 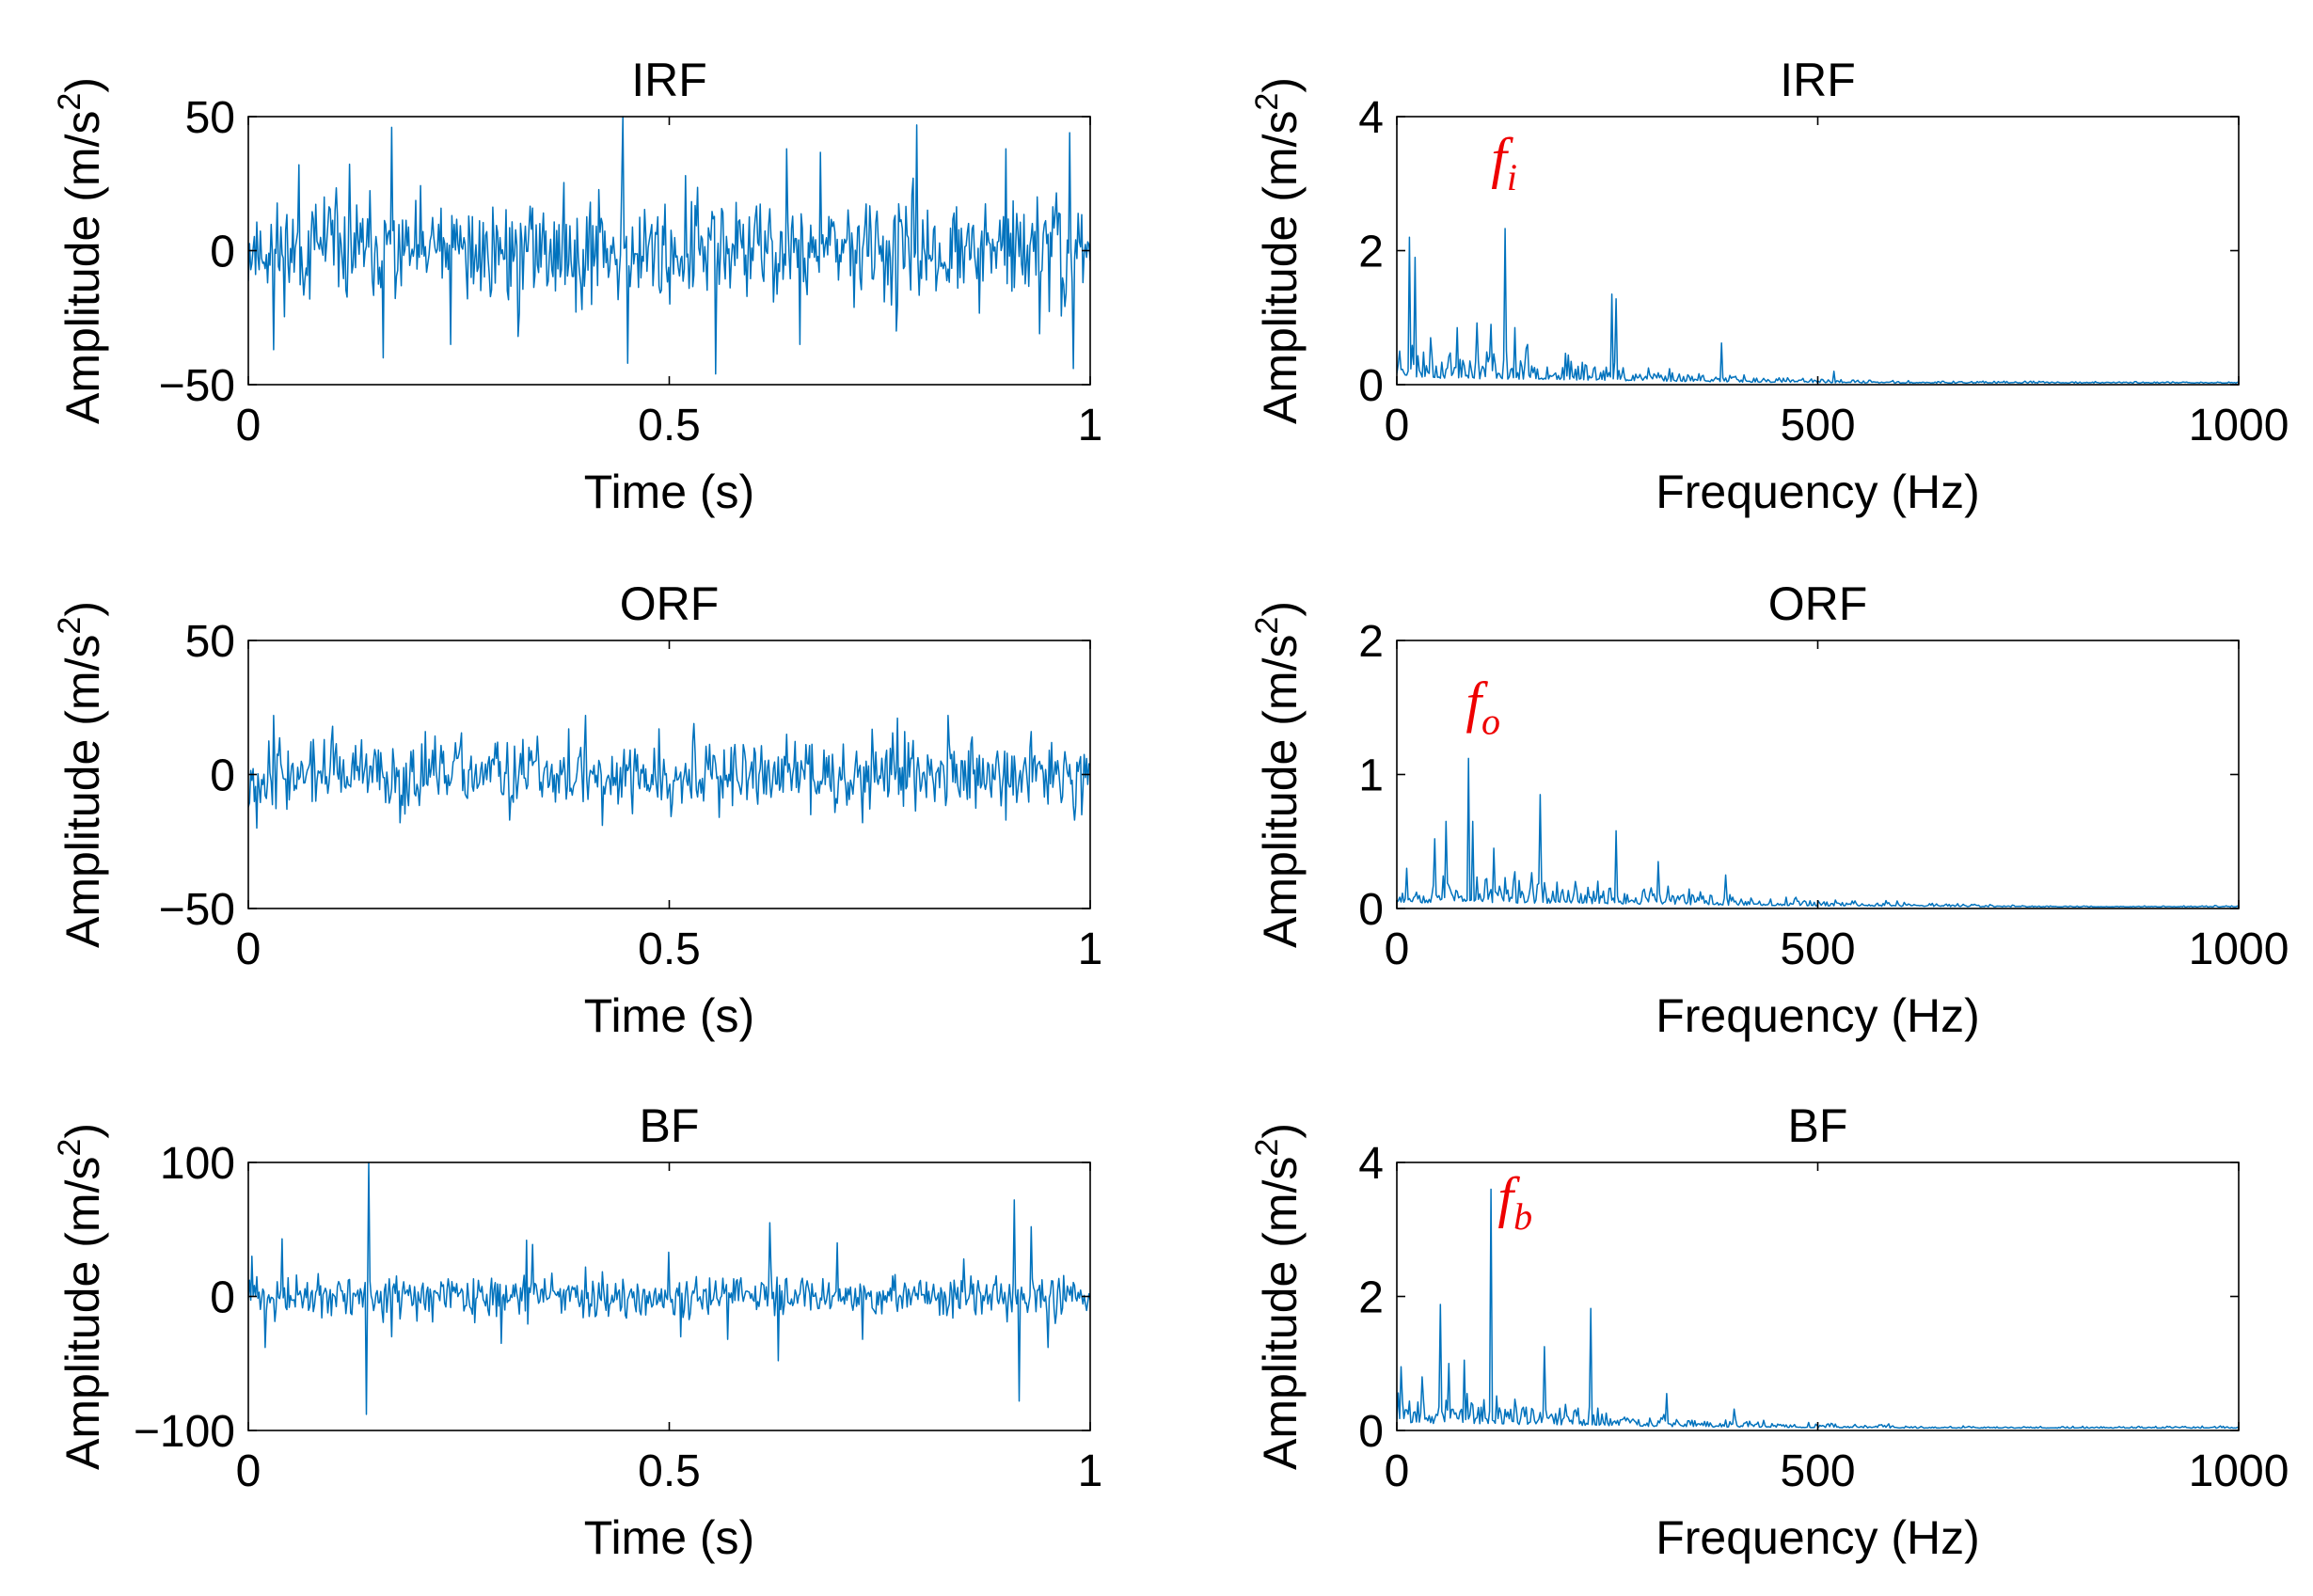 What do you see at coordinates (1397, 425) in the screenshot?
I see `irf-spectrum-xtick-label: 0` at bounding box center [1397, 425].